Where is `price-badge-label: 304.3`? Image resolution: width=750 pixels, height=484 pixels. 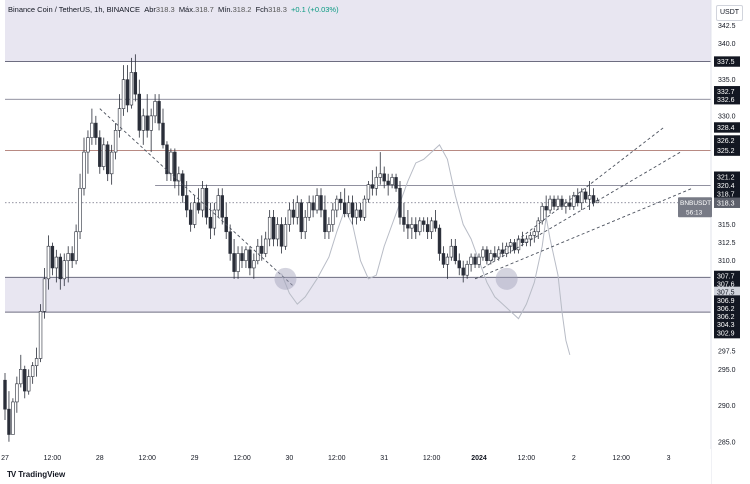
price-badge-label: 304.3 is located at coordinates (726, 325).